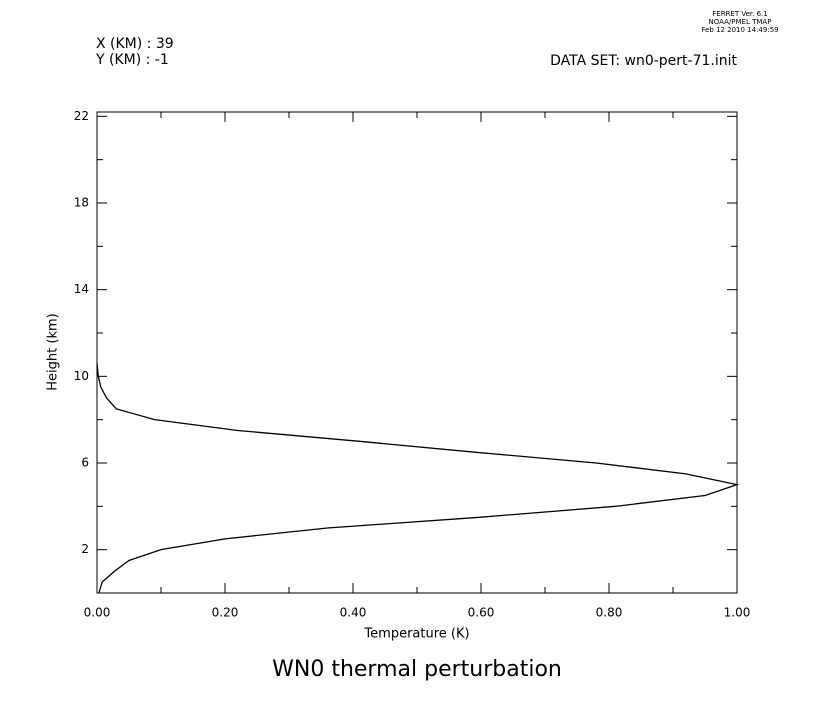 The width and height of the screenshot is (819, 706). I want to click on x-km: X (KM) : 39, so click(135, 44).